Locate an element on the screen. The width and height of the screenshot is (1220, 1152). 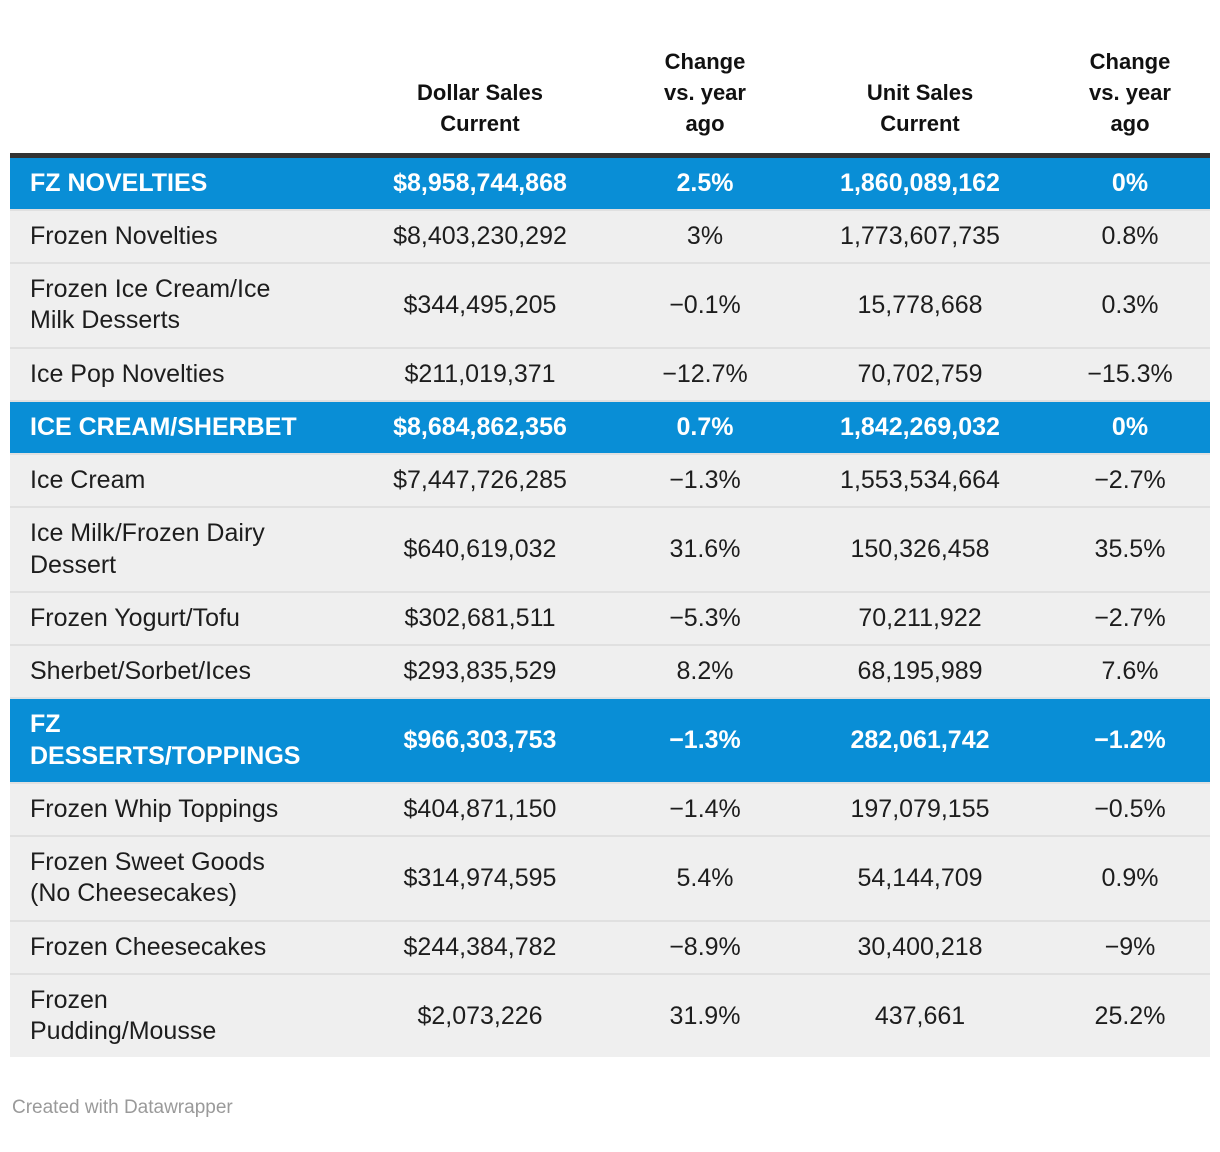
dollar-sales-cell: $314,974,595 is located at coordinates (480, 878).